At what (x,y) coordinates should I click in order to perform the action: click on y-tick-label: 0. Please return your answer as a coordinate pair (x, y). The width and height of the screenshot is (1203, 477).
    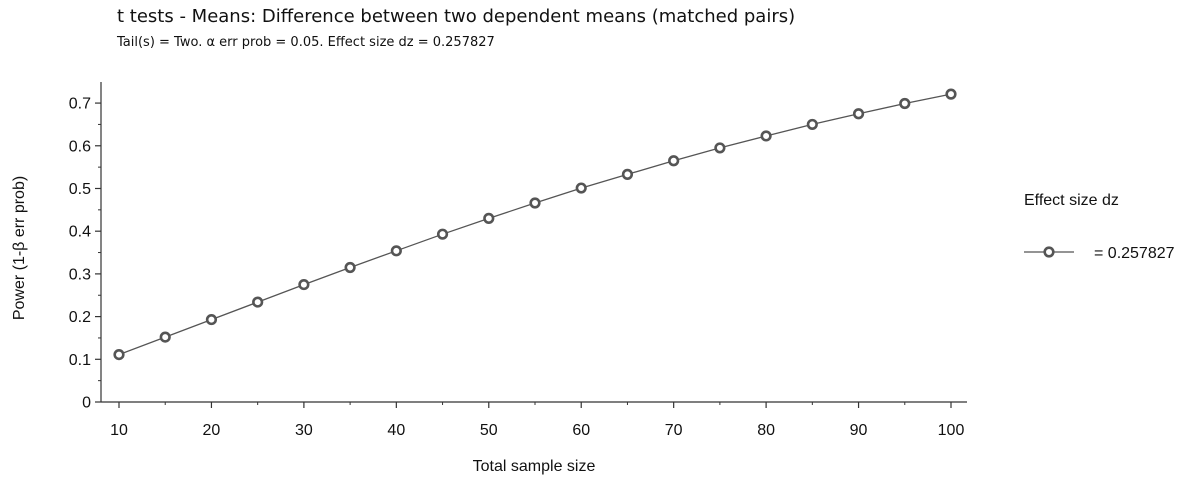
    Looking at the image, I should click on (86, 403).